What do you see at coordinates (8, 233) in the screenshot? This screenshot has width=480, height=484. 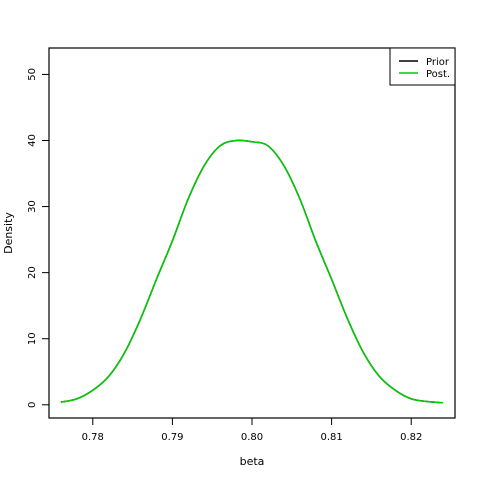 I see `y-axis-label: Density` at bounding box center [8, 233].